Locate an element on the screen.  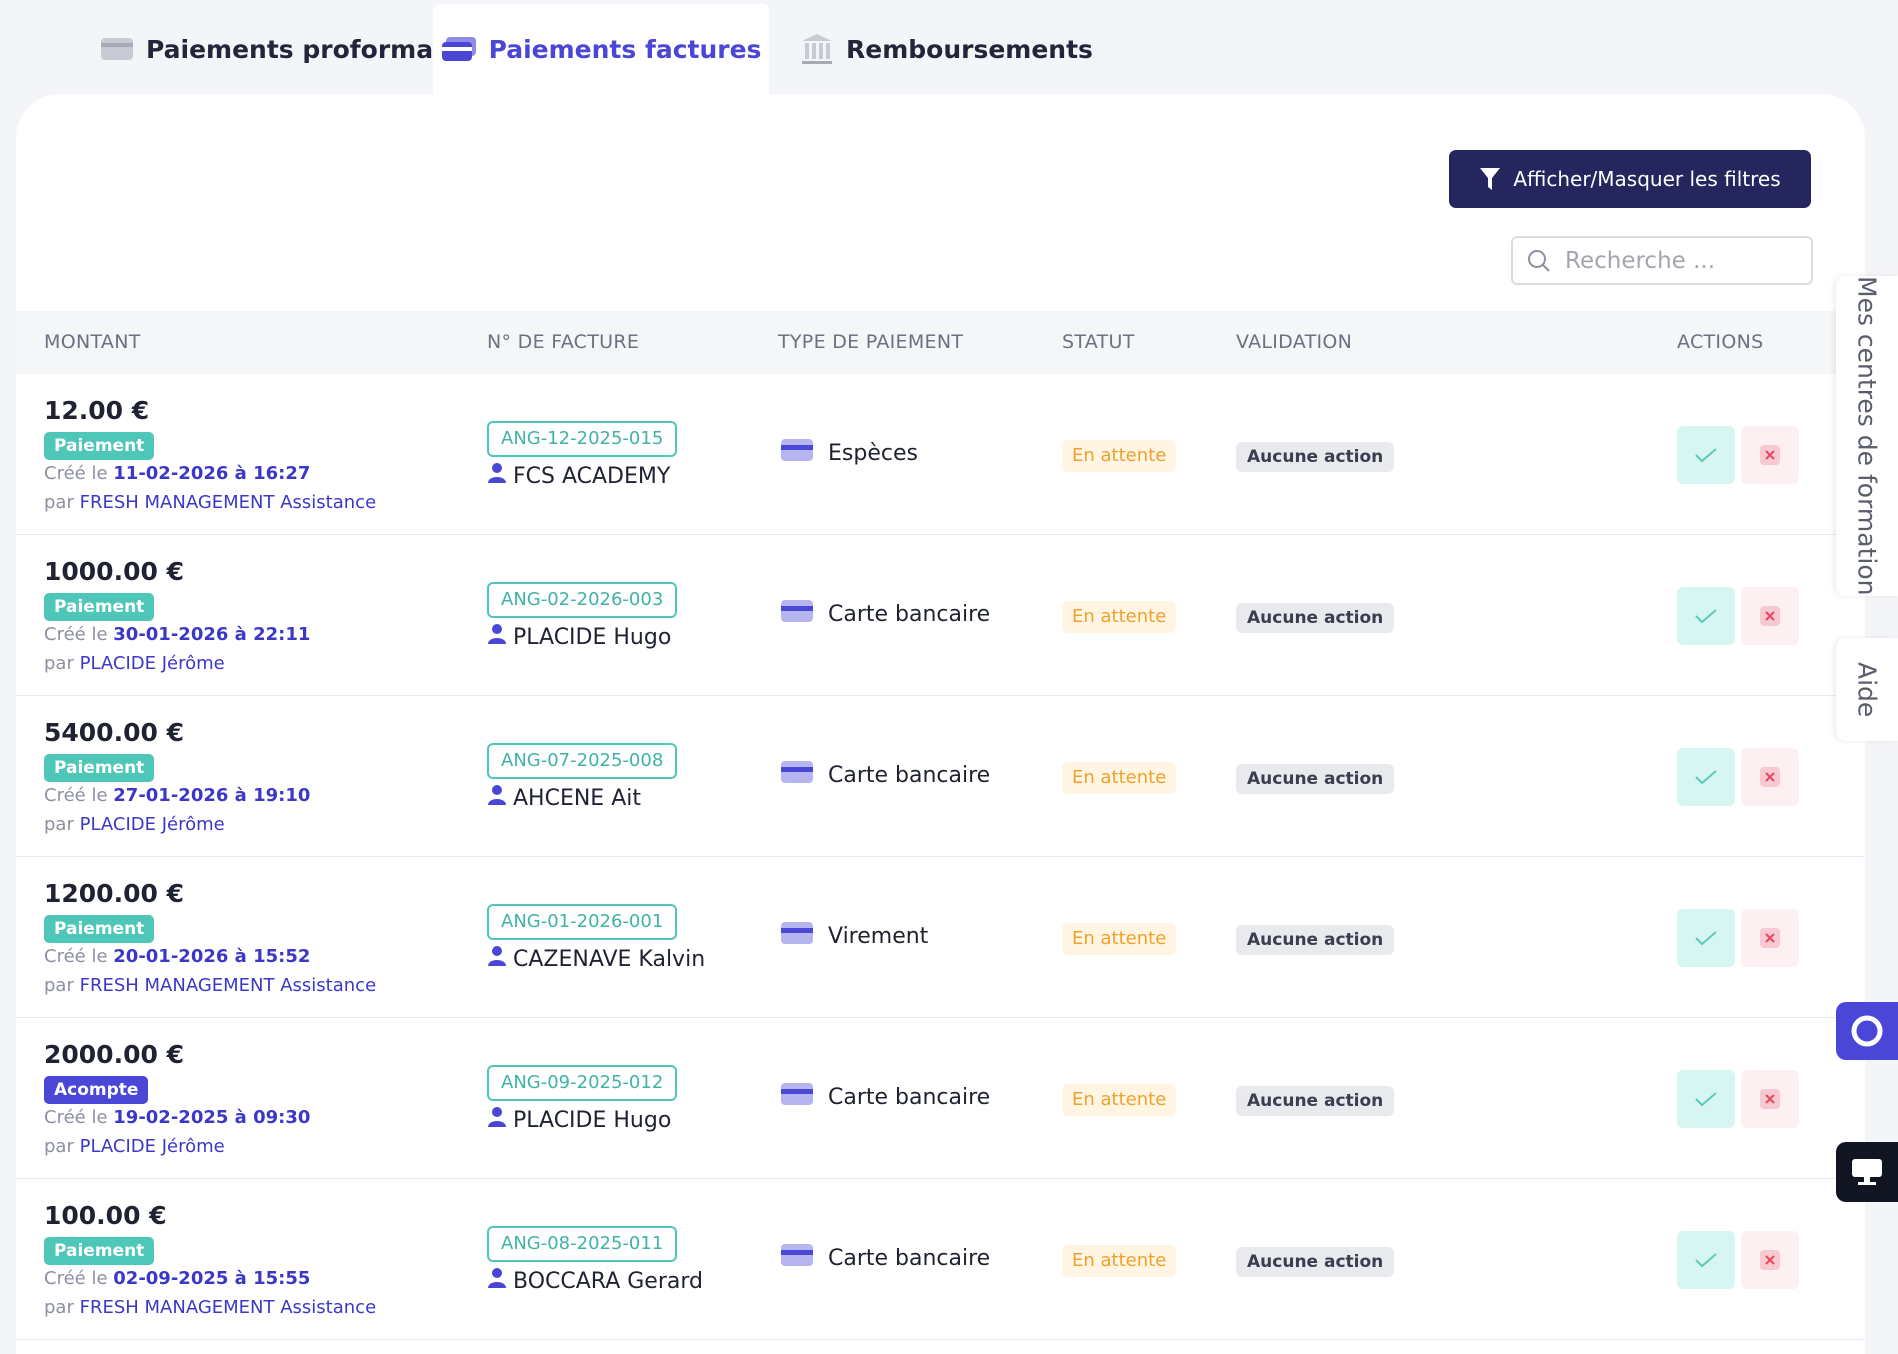
invoice-number: ANG-12-2025-015 is located at coordinates (582, 439).